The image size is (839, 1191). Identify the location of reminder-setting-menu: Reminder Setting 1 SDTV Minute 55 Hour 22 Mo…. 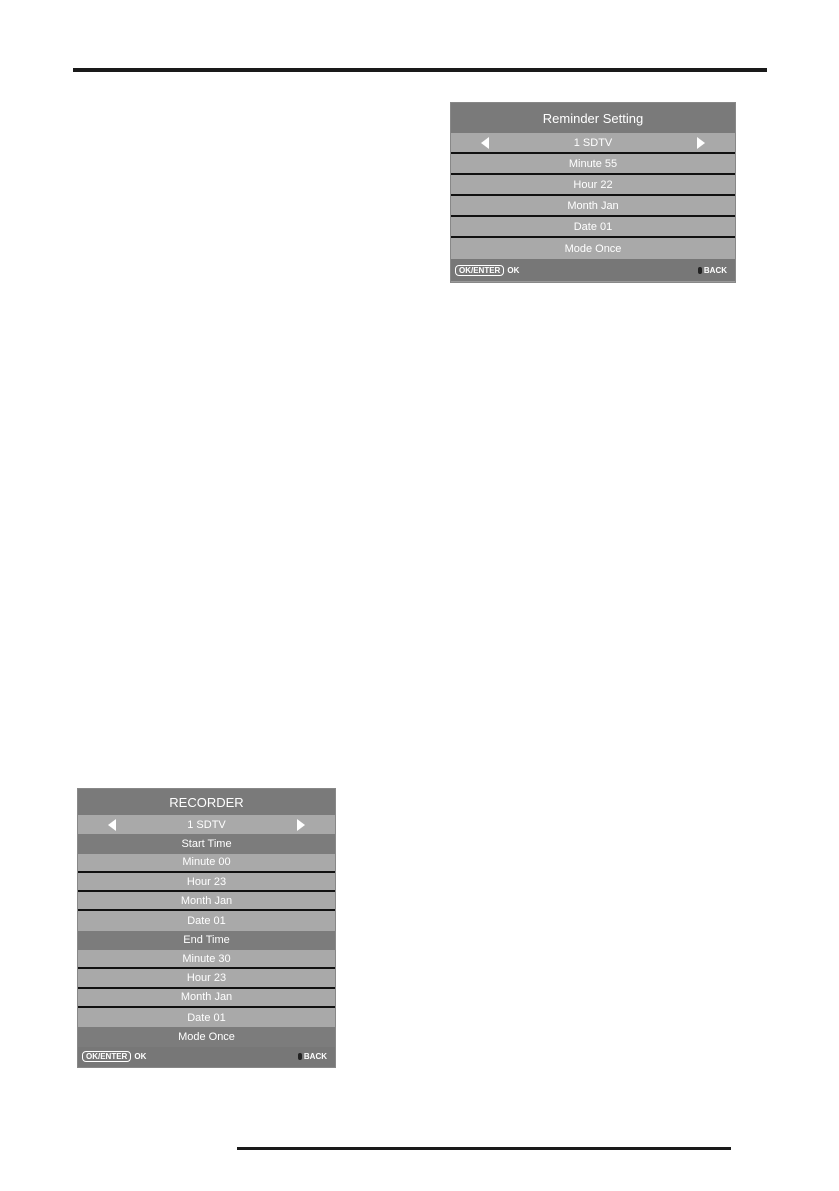
(593, 192).